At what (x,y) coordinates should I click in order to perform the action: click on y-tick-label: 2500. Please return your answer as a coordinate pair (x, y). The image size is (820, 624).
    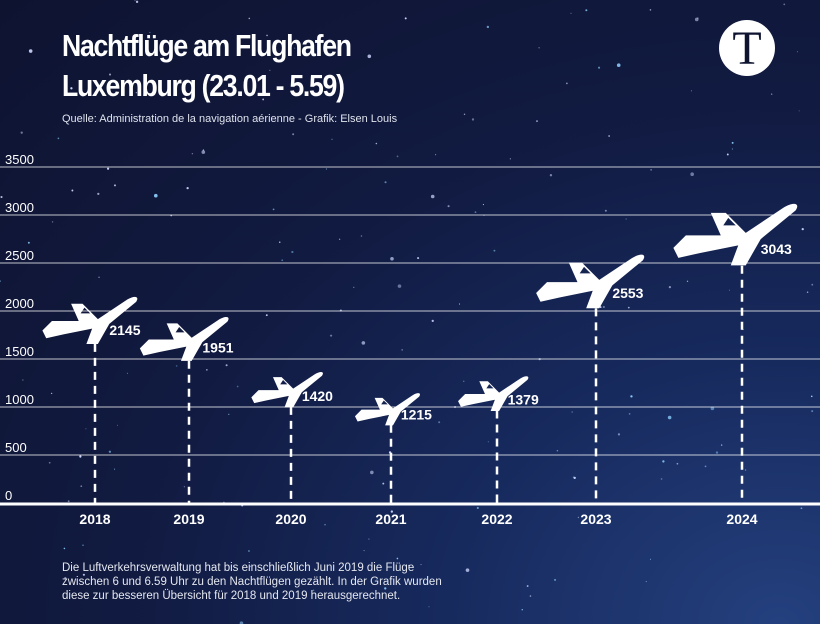
    Looking at the image, I should click on (19, 255).